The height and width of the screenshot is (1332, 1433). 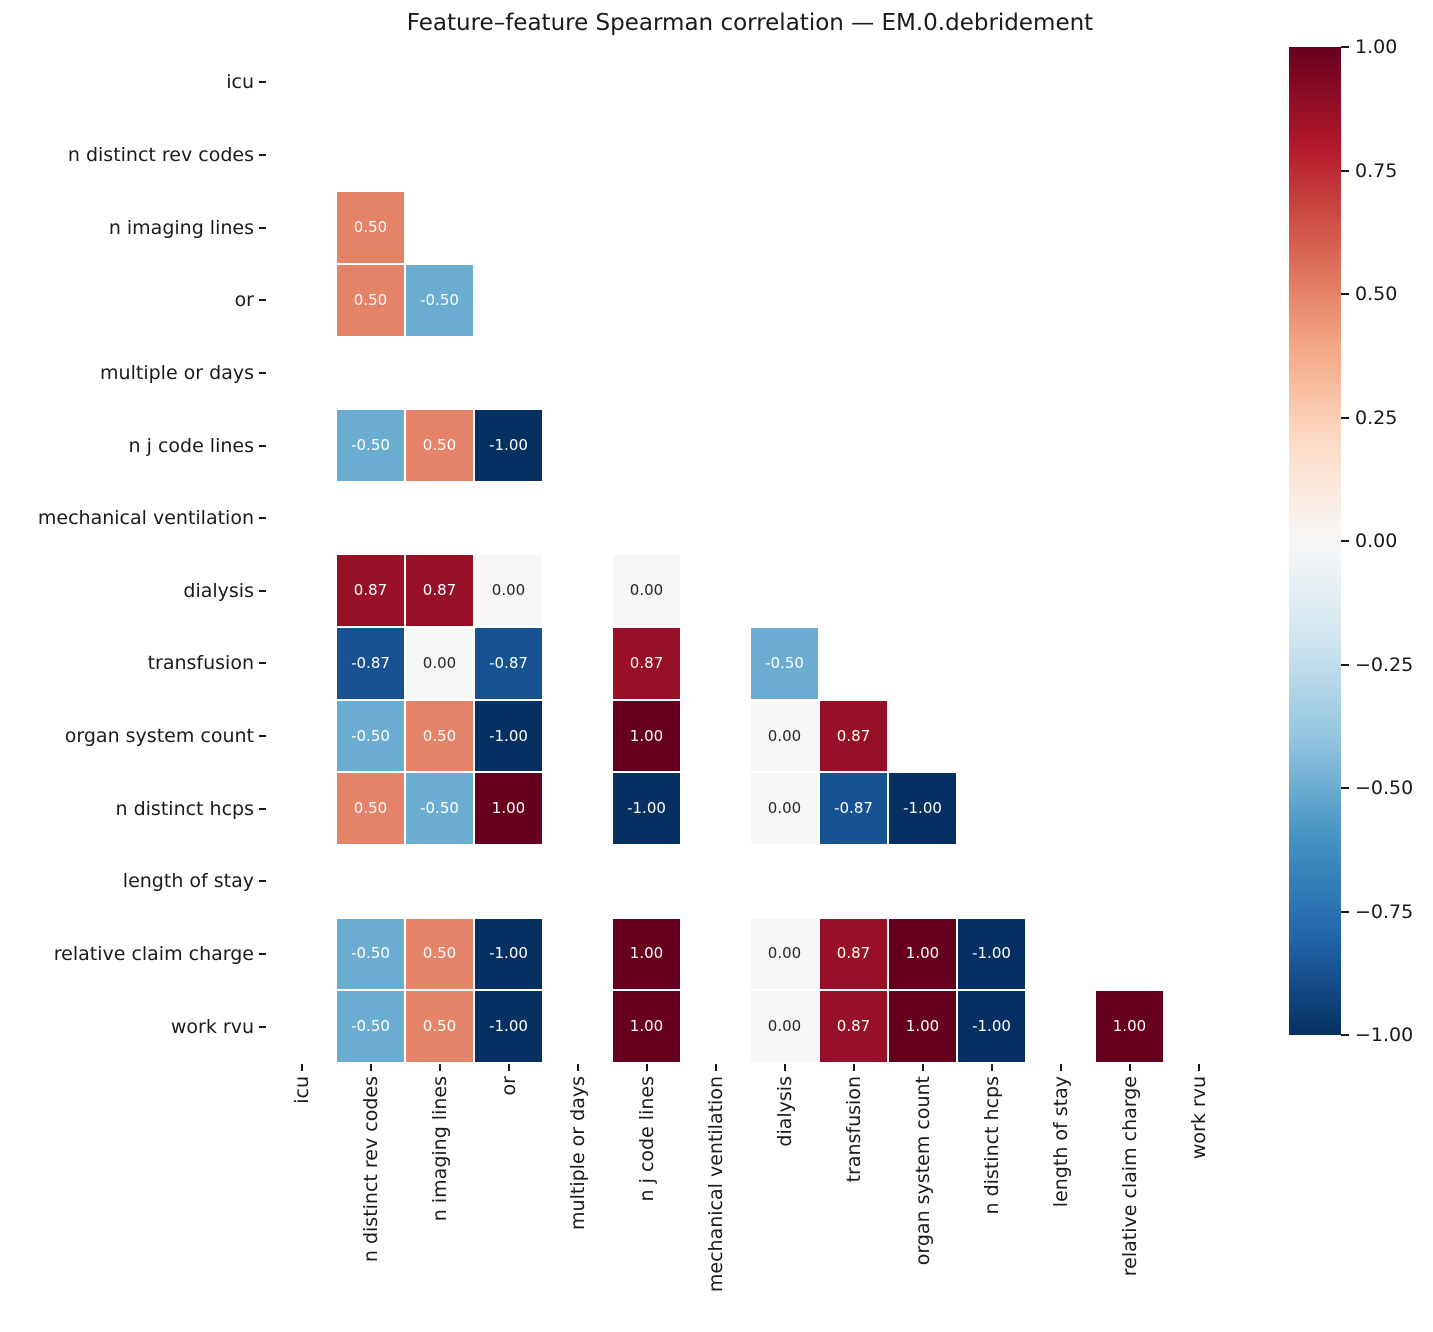 What do you see at coordinates (1384, 788) in the screenshot?
I see `colorbar-tick-label: −0.50` at bounding box center [1384, 788].